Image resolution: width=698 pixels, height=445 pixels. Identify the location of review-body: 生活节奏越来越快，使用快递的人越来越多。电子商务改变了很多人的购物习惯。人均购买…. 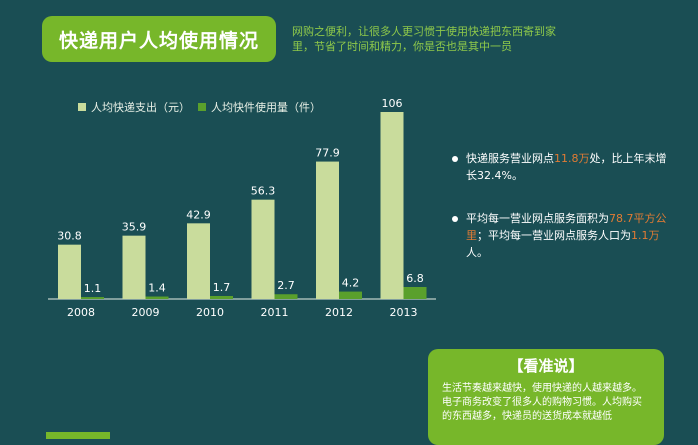
(542, 402).